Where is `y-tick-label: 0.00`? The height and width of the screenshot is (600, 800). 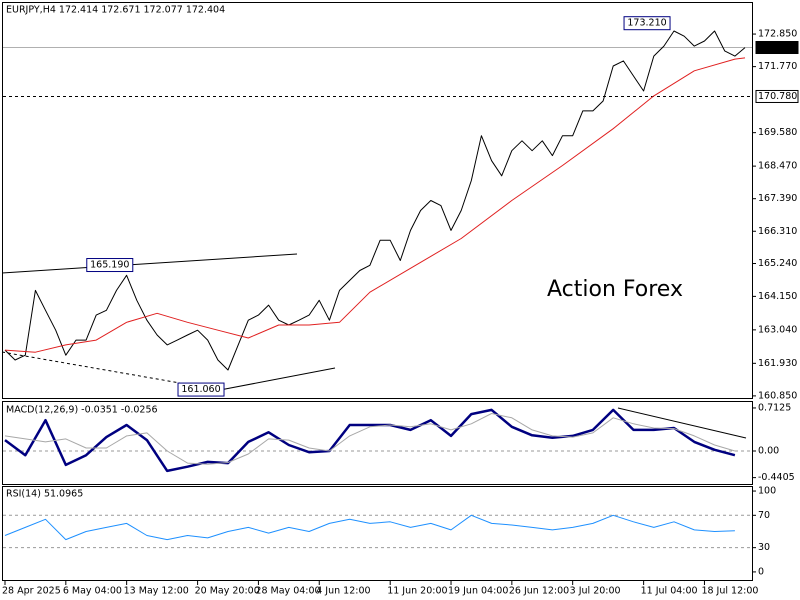 y-tick-label: 0.00 is located at coordinates (768, 451).